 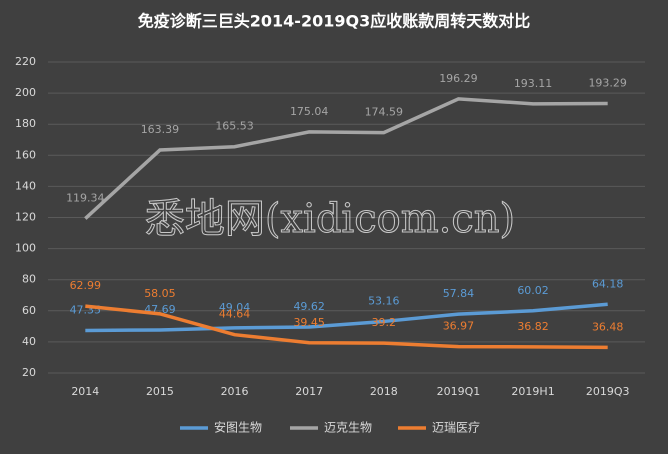 I want to click on data-label: 47.35, so click(x=86, y=309).